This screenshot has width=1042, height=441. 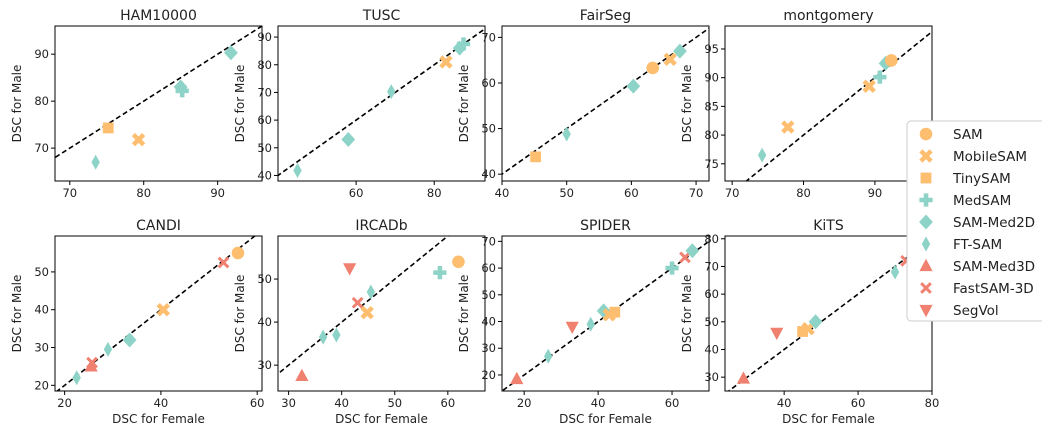 I want to click on x-tick-label: 20, so click(x=64, y=403).